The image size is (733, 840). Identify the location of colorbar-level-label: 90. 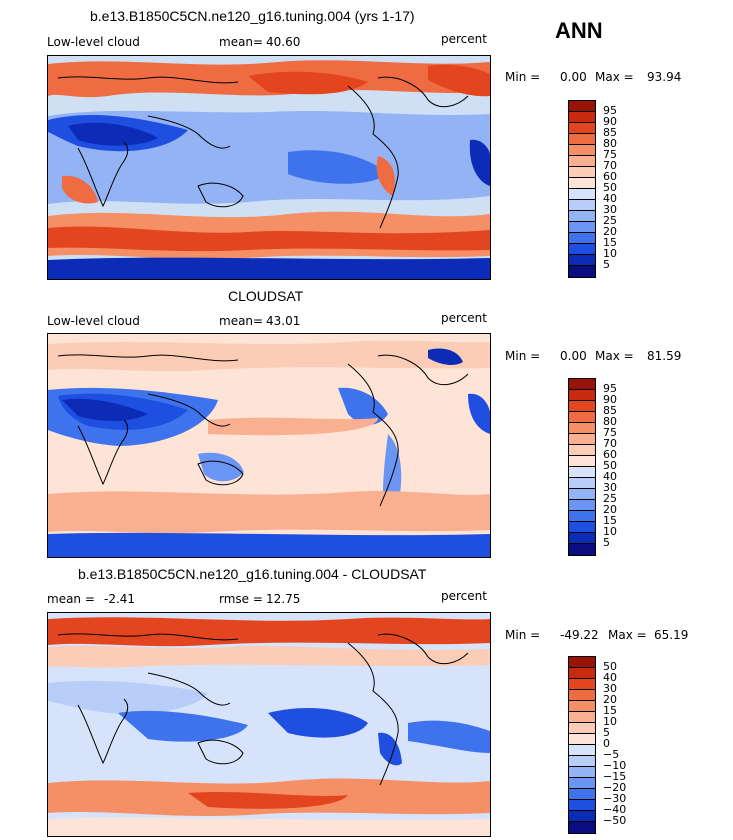
(610, 399).